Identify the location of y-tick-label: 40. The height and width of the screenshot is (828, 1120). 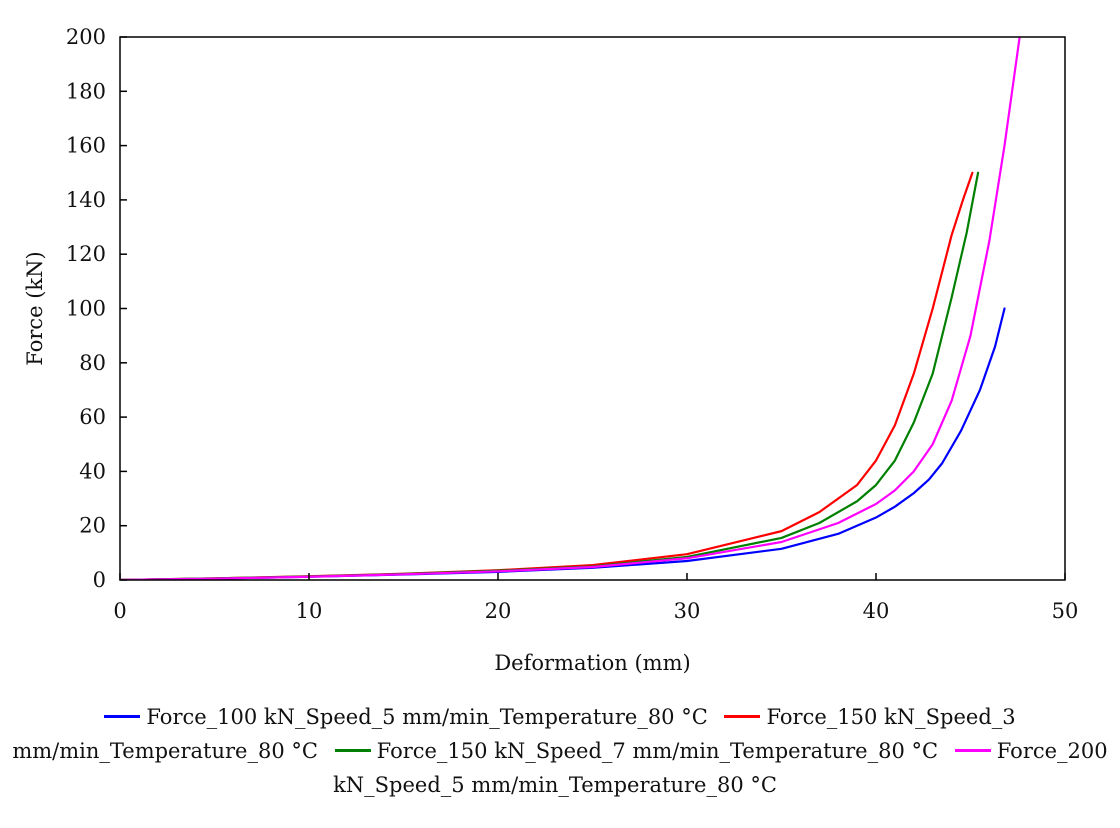
(92, 471).